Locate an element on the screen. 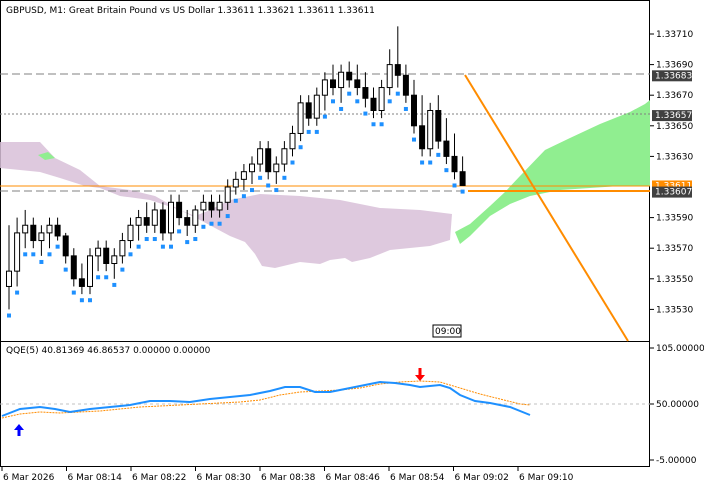 This screenshot has width=704, height=487. price-label: 1.33657 is located at coordinates (673, 116).